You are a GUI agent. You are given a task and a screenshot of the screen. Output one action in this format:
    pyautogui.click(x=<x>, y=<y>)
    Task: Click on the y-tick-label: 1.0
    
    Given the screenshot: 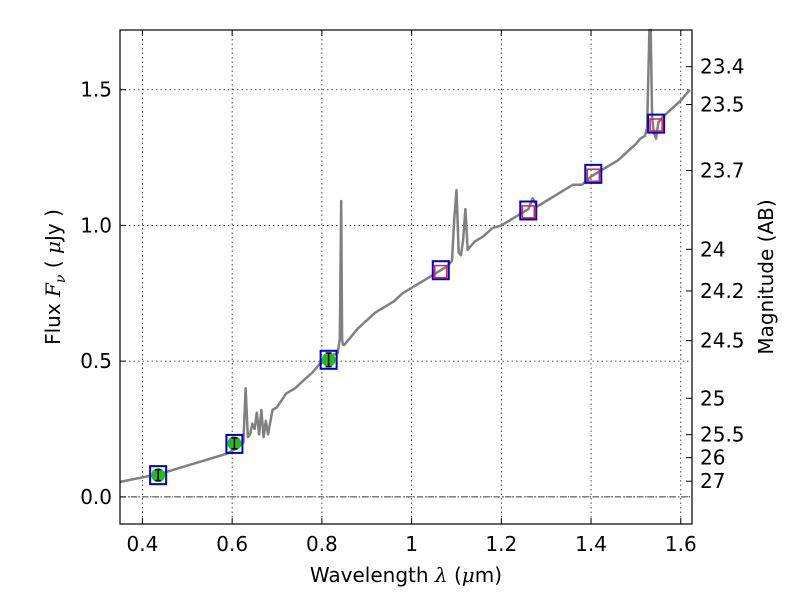 What is the action you would take?
    pyautogui.click(x=96, y=225)
    